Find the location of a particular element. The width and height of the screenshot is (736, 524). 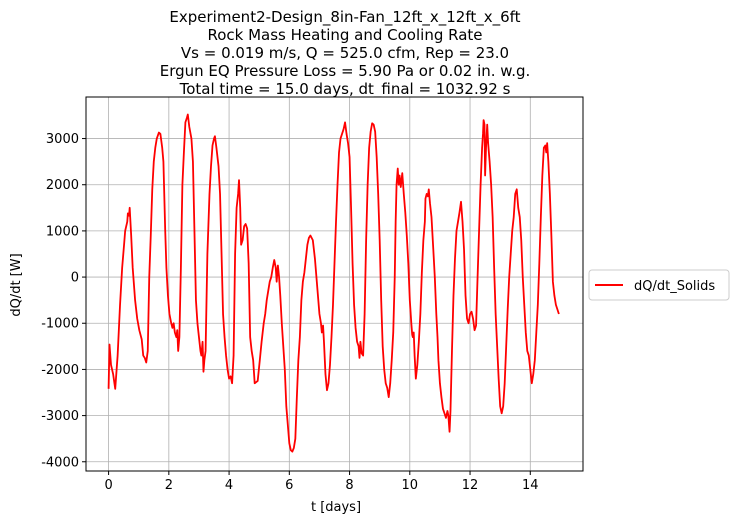

legend: dQ/dt_Solids is located at coordinates (659, 285).